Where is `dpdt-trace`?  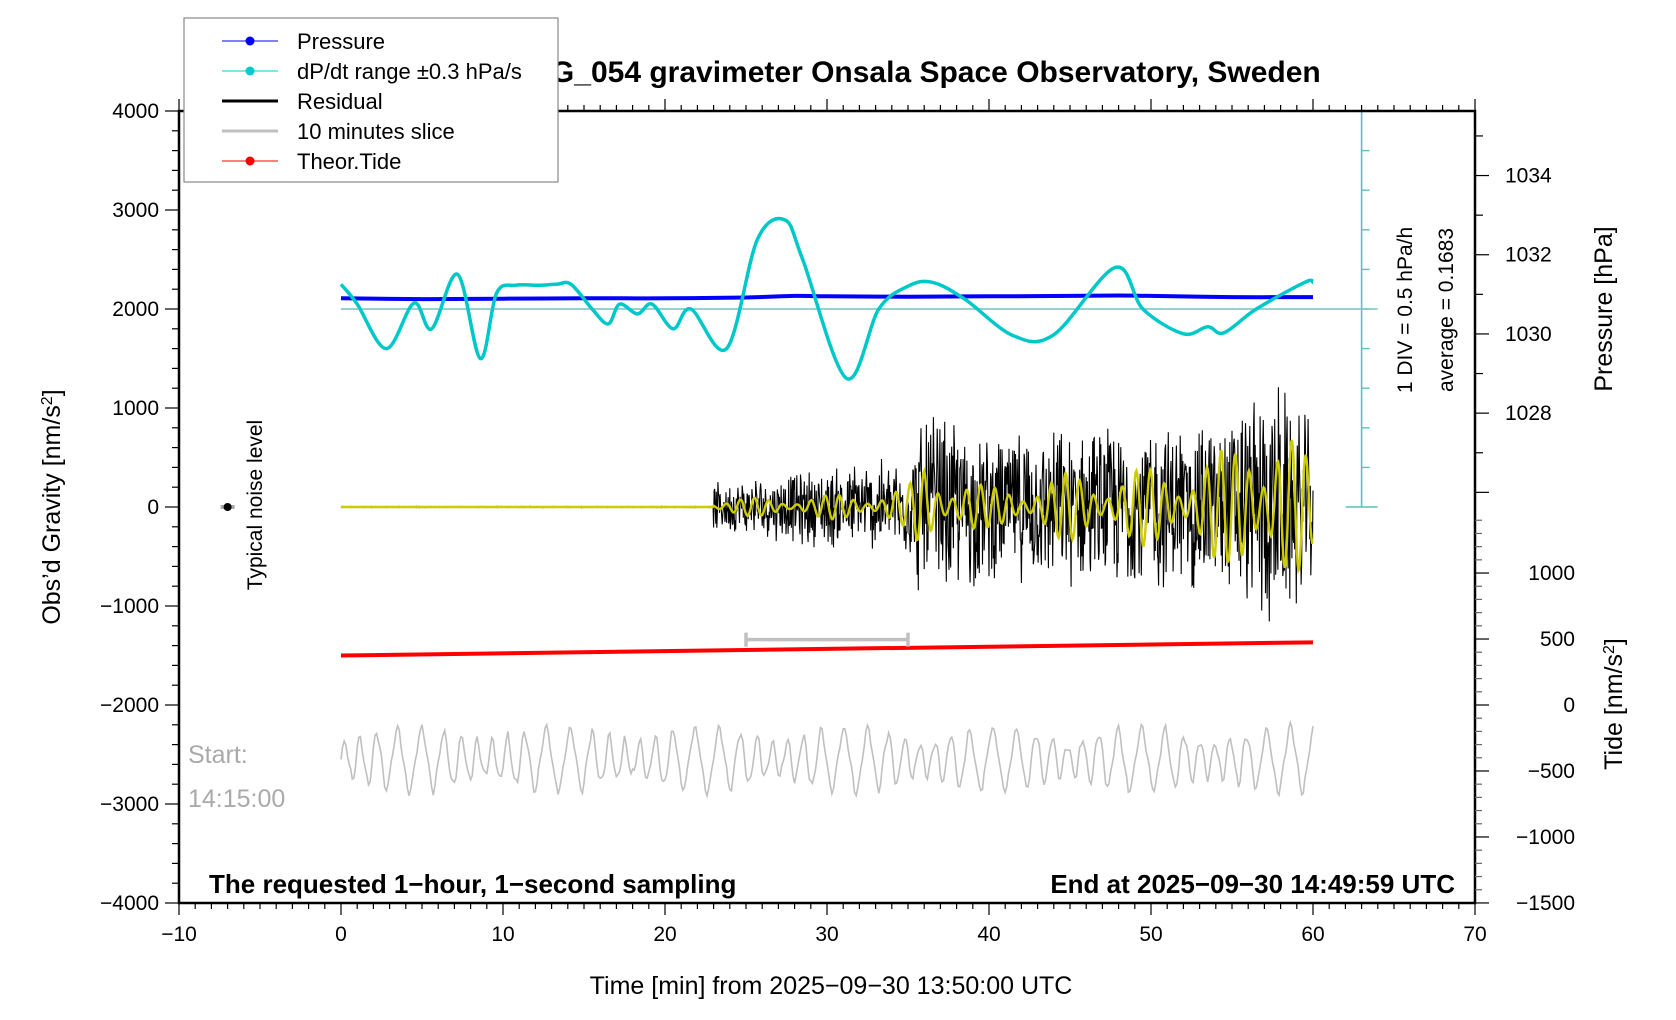 dpdt-trace is located at coordinates (827, 298).